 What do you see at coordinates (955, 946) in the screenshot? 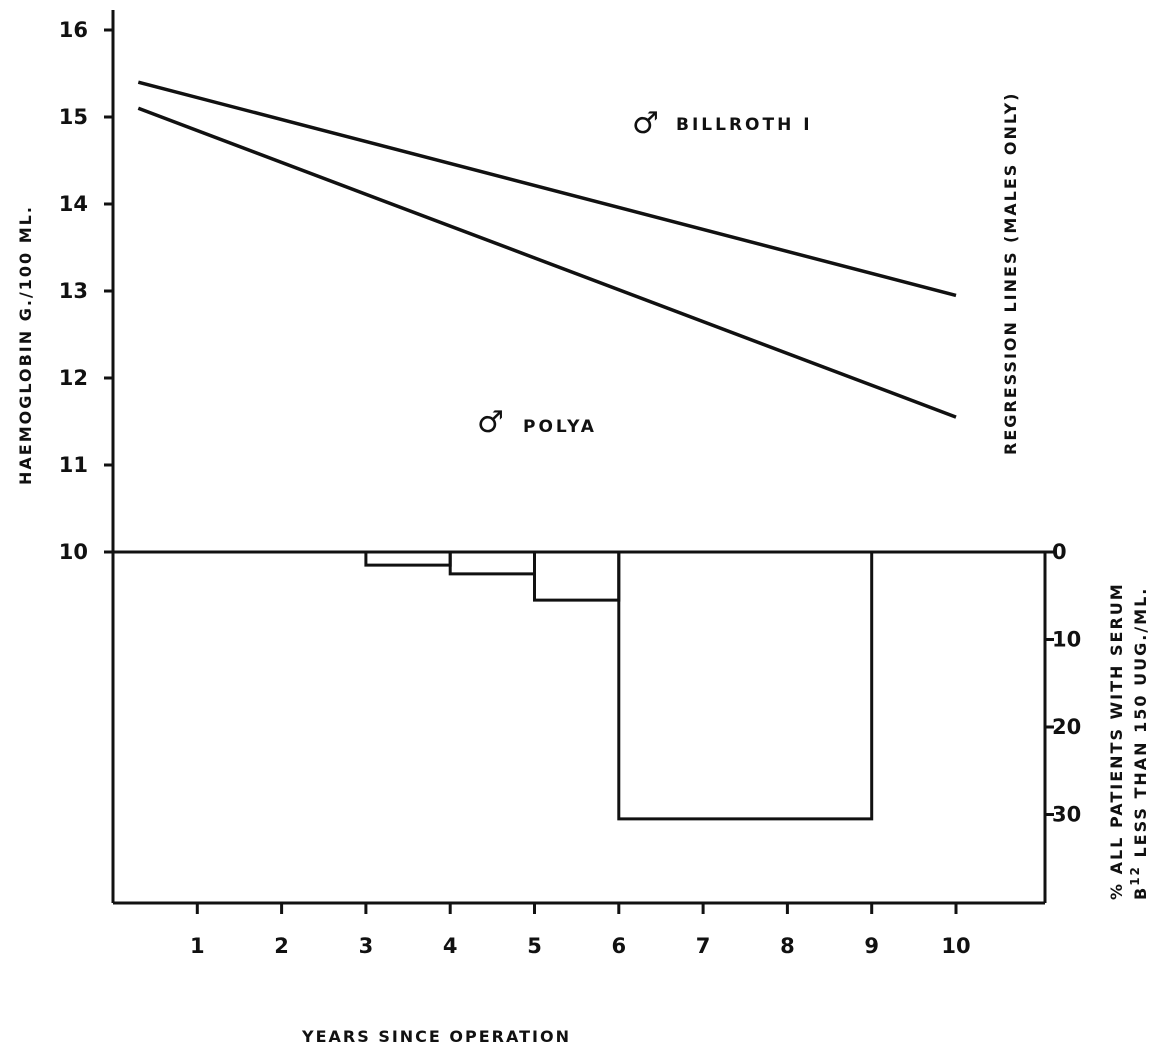
I see `x-tick-label-10: 10` at bounding box center [955, 946].